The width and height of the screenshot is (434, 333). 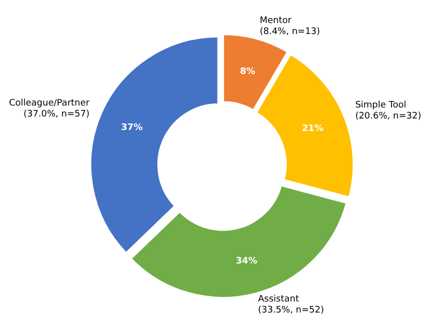 What do you see at coordinates (49, 109) in the screenshot?
I see `slice-label: Colleague/Partner (37.0%, n=57)` at bounding box center [49, 109].